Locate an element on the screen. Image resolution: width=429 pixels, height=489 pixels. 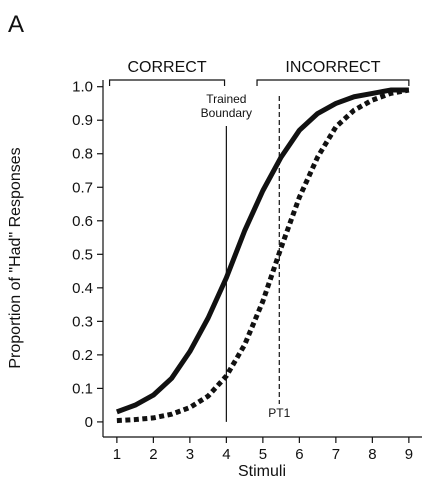
y-tick-label: 0.4 is located at coordinates (82, 288).